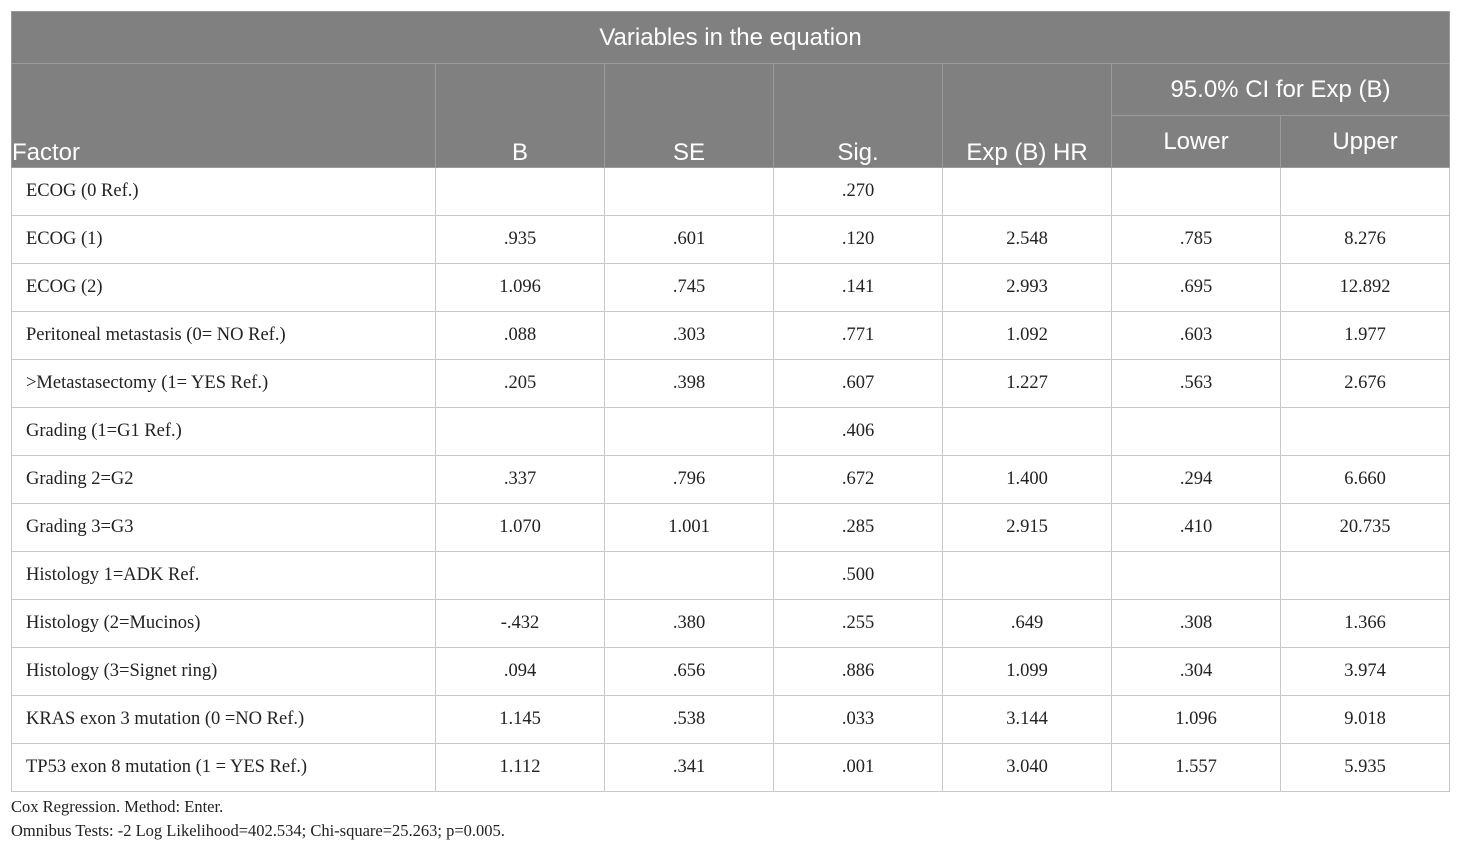  What do you see at coordinates (520, 115) in the screenshot?
I see `header-b: B` at bounding box center [520, 115].